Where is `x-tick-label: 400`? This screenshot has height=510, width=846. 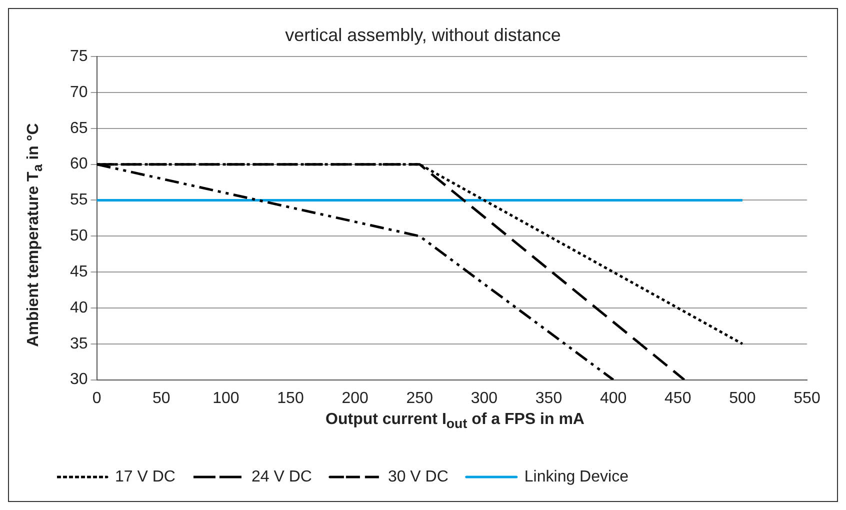
x-tick-label: 400 is located at coordinates (613, 398).